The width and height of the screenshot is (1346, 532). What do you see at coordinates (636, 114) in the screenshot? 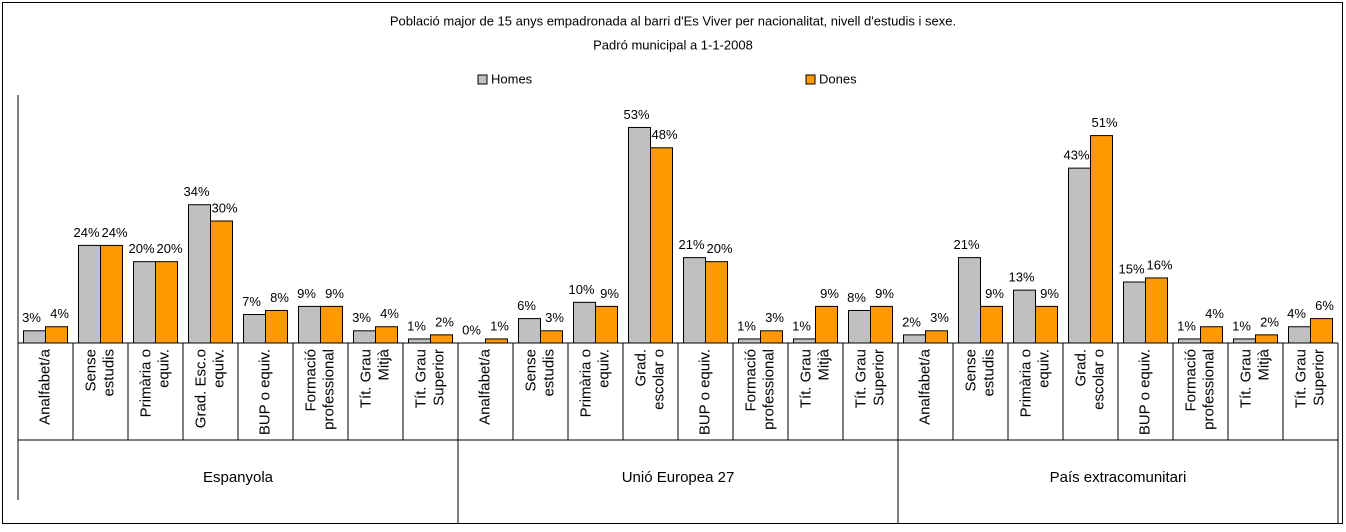
I see `value-label: 53%` at bounding box center [636, 114].